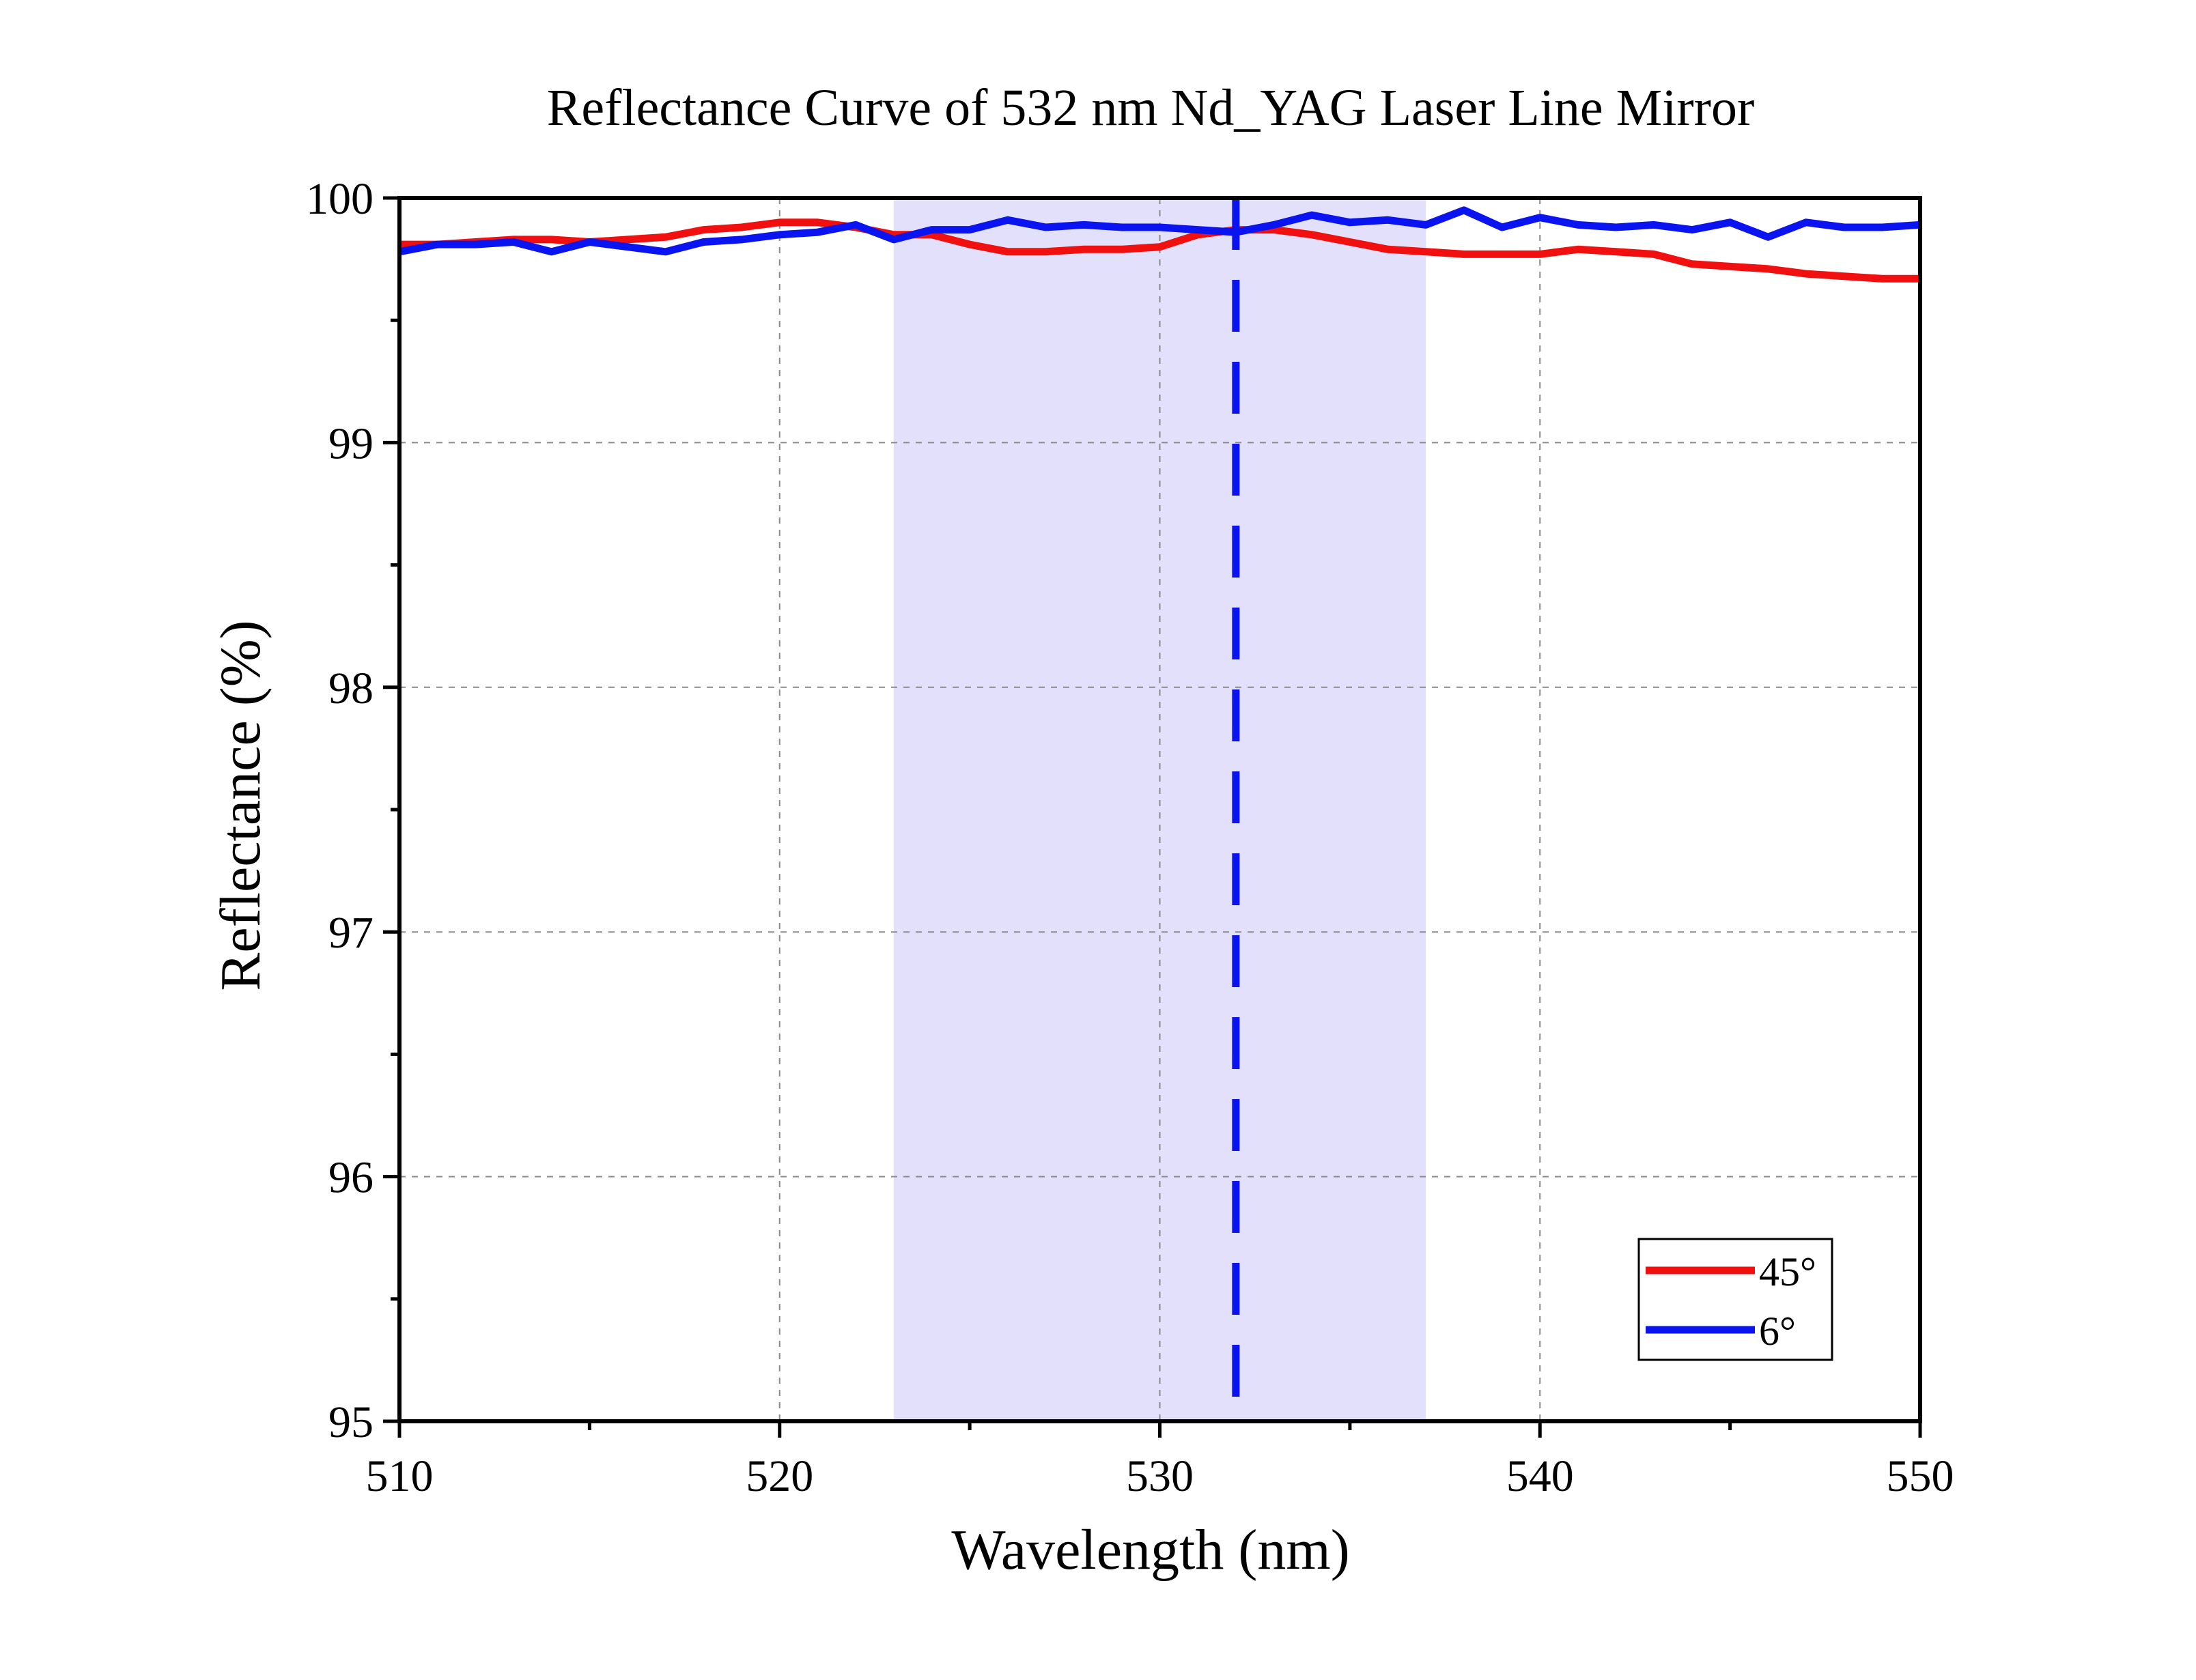 Image resolution: width=2196 pixels, height=1680 pixels. Describe the element at coordinates (1920, 1476) in the screenshot. I see `x-tick-label: 550` at that location.